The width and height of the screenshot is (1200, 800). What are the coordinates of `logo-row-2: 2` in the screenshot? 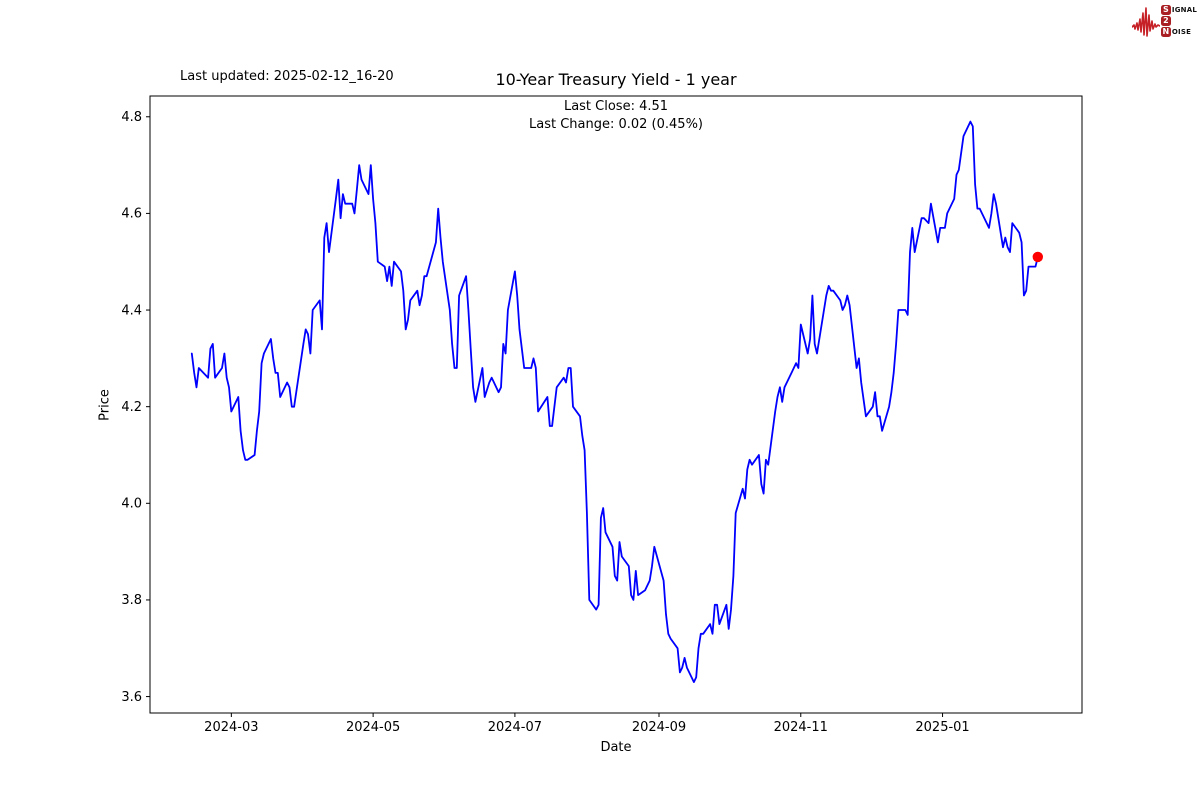 It's located at (1178, 21).